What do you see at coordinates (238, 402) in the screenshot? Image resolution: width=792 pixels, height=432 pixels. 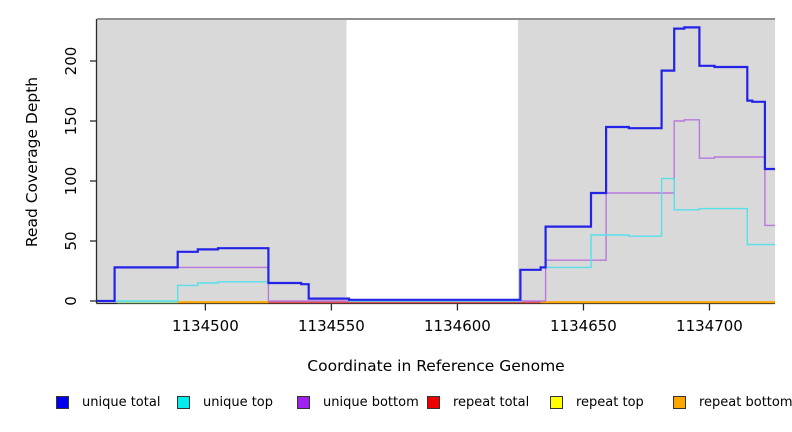 I see `legend-label-unique-top: unique top` at bounding box center [238, 402].